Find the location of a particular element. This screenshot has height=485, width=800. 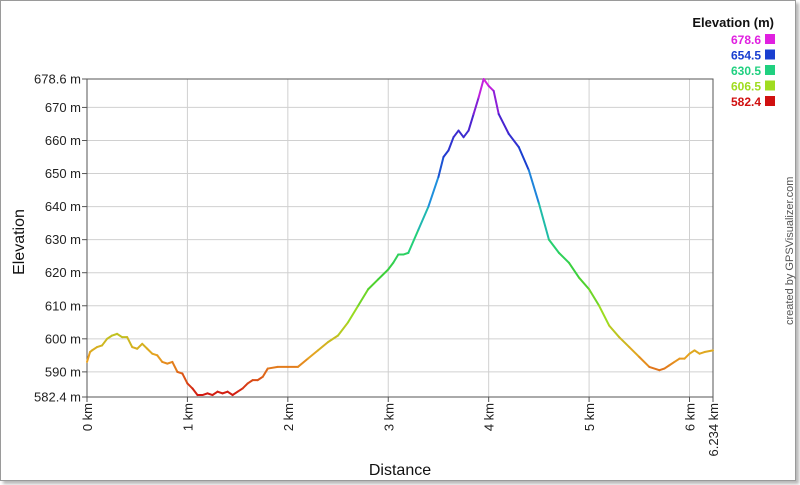

y-tick-label: 640 m is located at coordinates (63, 206).